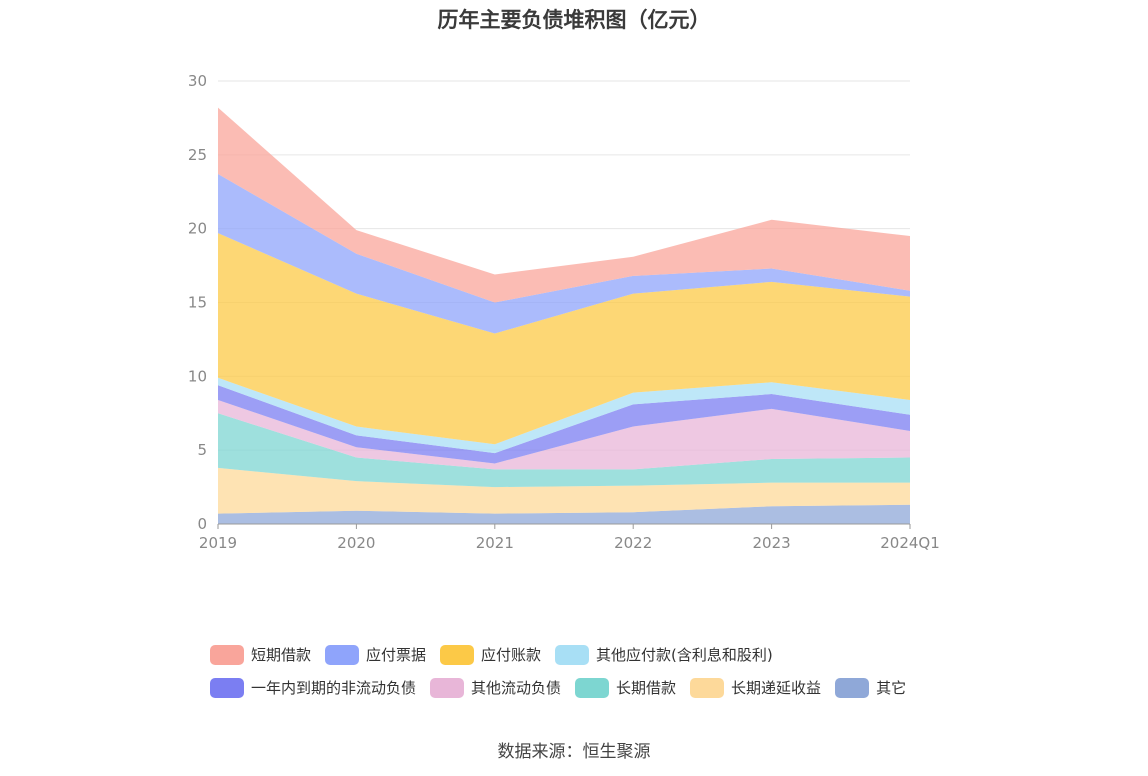 The width and height of the screenshot is (1148, 776). I want to click on area-其他流动负债, so click(564, 434).